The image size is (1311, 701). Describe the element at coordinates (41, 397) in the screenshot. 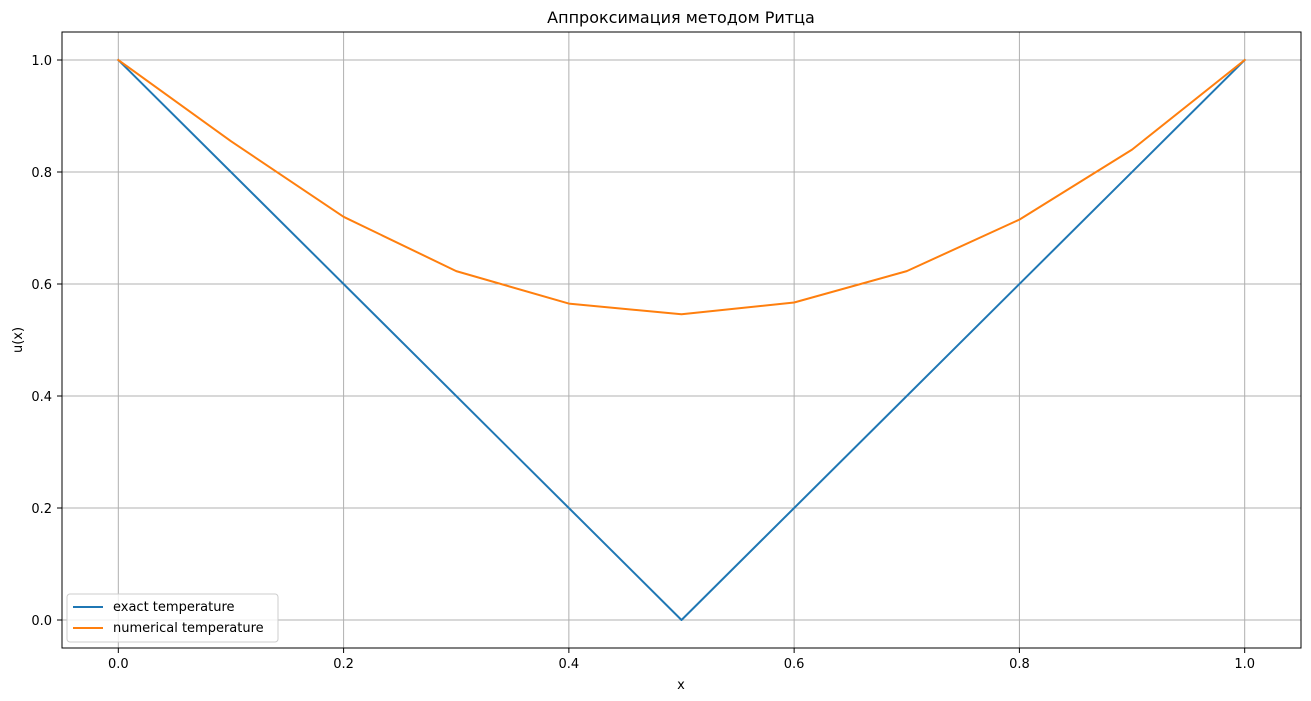

I see `y-tick-label: 0.4` at that location.